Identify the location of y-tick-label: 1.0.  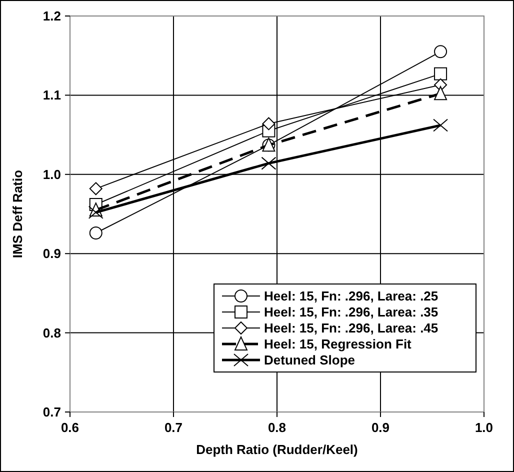
(51, 174).